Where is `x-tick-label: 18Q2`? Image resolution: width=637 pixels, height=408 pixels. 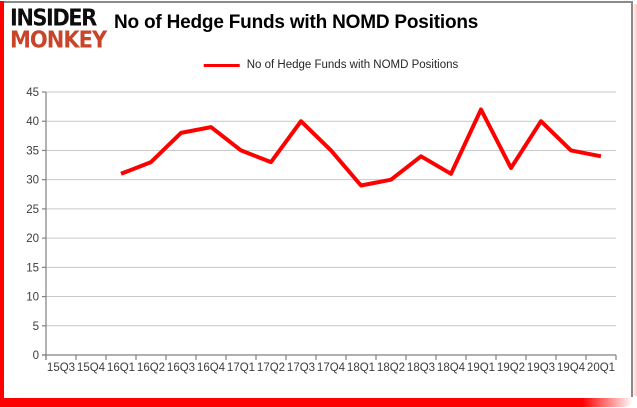
x-tick-label: 18Q2 is located at coordinates (391, 368).